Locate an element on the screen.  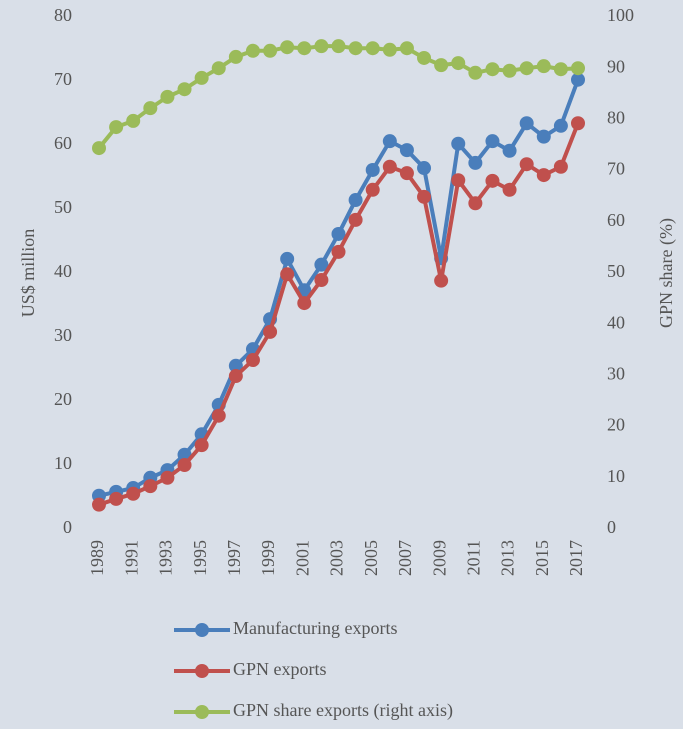
y-tick-label: 80 is located at coordinates (63, 15).